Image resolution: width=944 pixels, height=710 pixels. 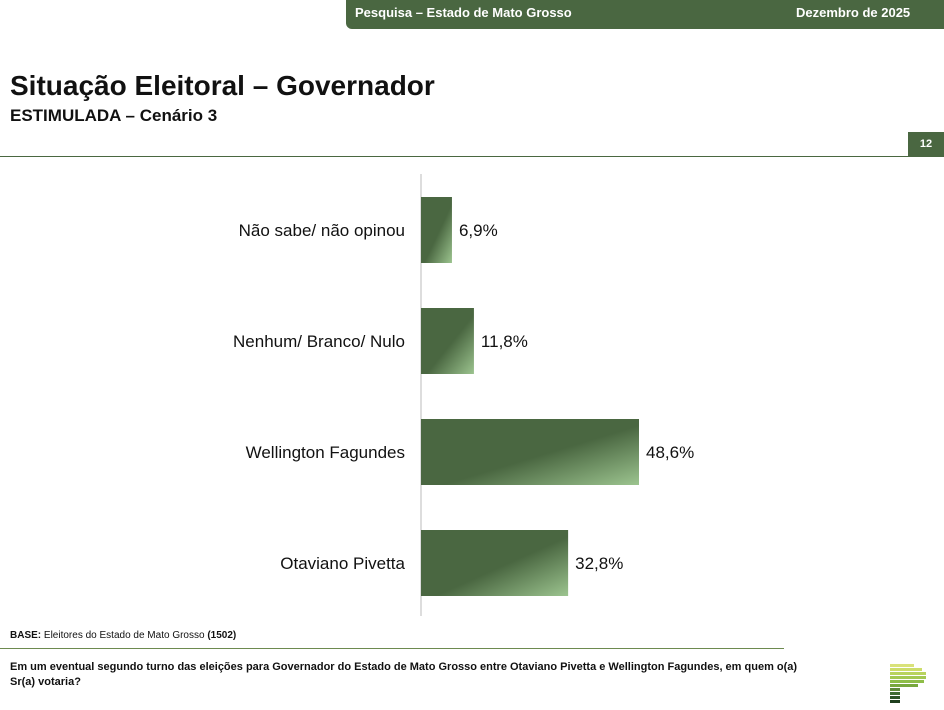 What do you see at coordinates (319, 341) in the screenshot?
I see `category-label: Nenhum/ Branco/ Nulo` at bounding box center [319, 341].